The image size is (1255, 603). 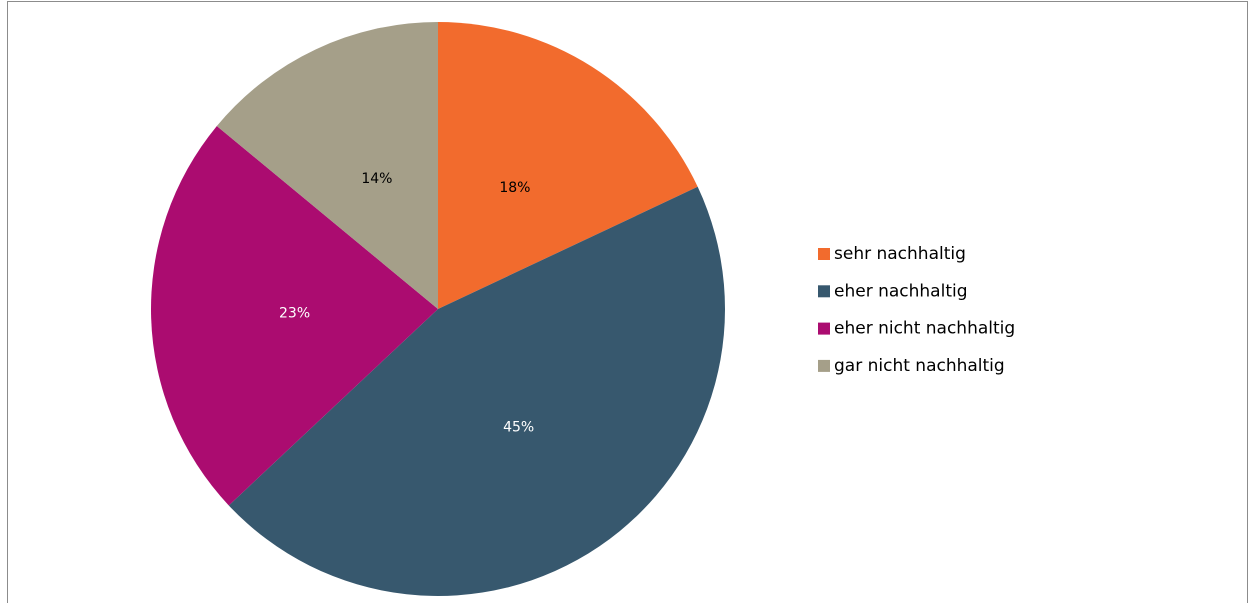 I want to click on legend-label: gar nicht nachhaltig, so click(x=919, y=366).